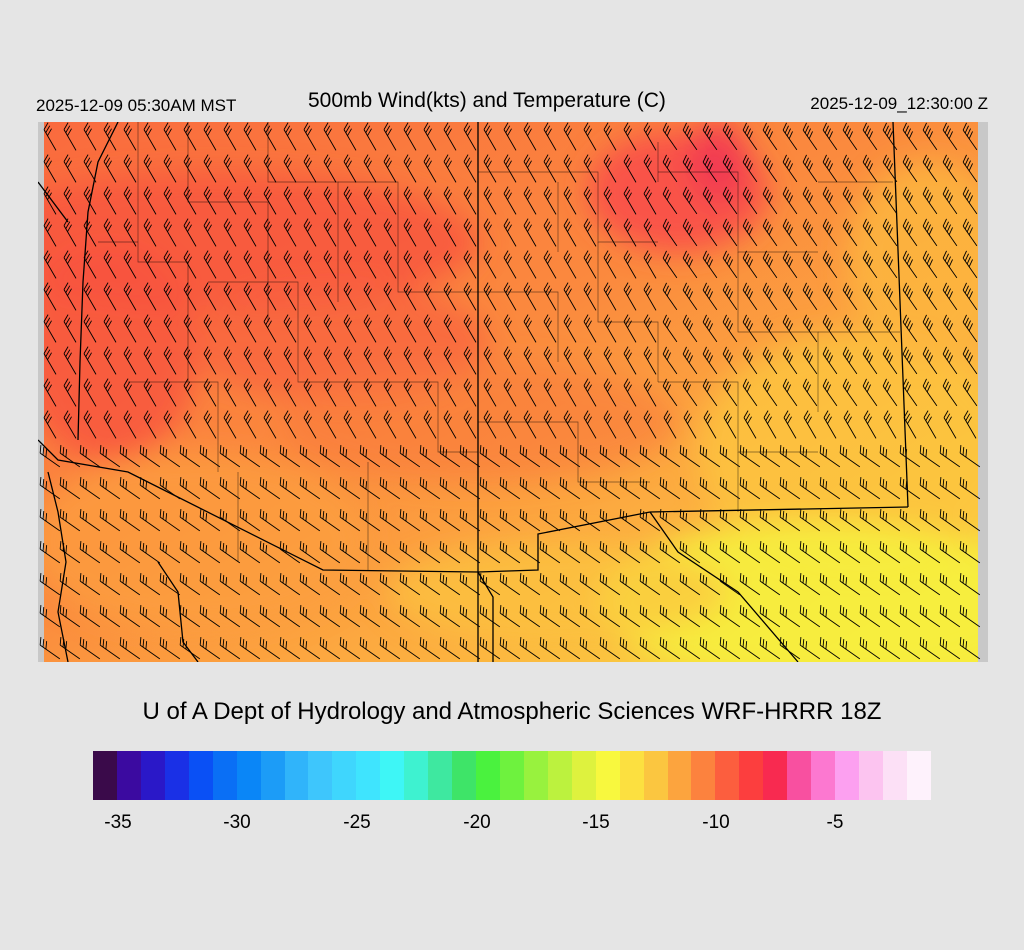  What do you see at coordinates (835, 822) in the screenshot?
I see `colorbar-tick-label: -5` at bounding box center [835, 822].